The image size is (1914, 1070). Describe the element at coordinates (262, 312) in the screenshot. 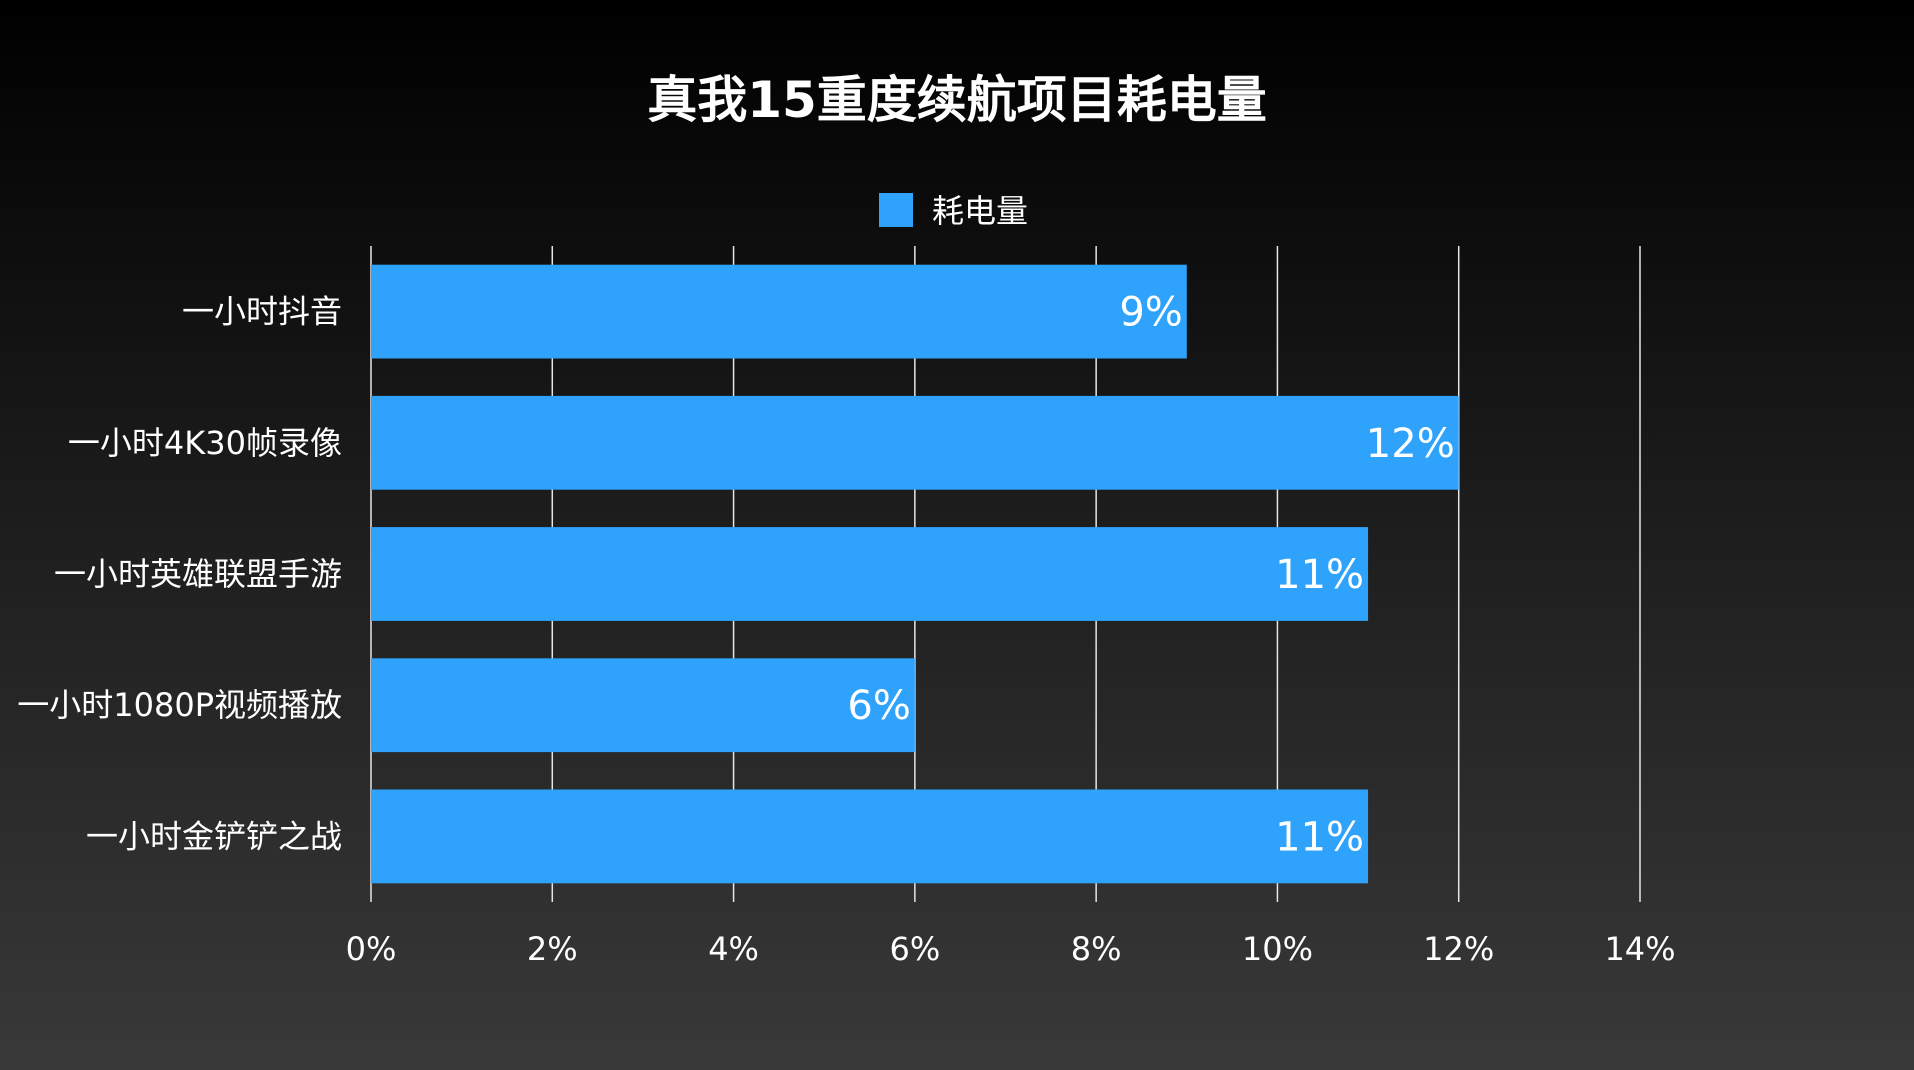

I see `category-label: 一小时抖音` at that location.